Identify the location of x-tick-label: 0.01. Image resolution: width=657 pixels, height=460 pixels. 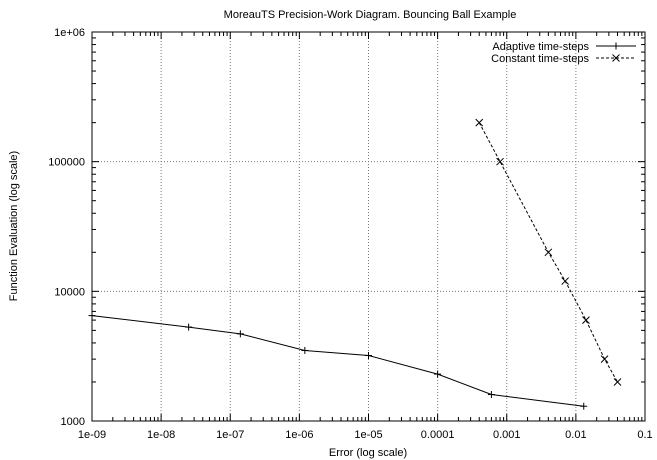
(575, 435).